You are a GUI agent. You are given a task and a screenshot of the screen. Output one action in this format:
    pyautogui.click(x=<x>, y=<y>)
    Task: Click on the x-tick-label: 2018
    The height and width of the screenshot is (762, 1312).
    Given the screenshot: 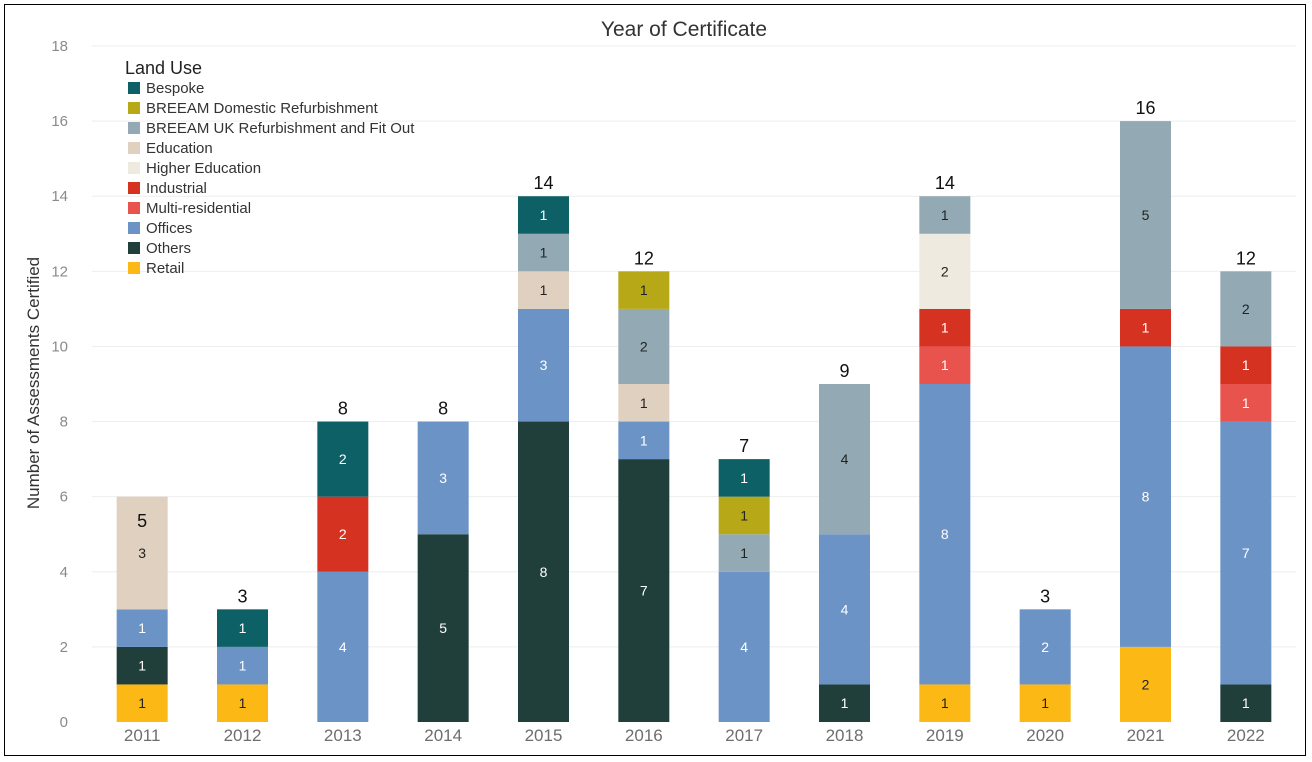 What is the action you would take?
    pyautogui.click(x=845, y=735)
    